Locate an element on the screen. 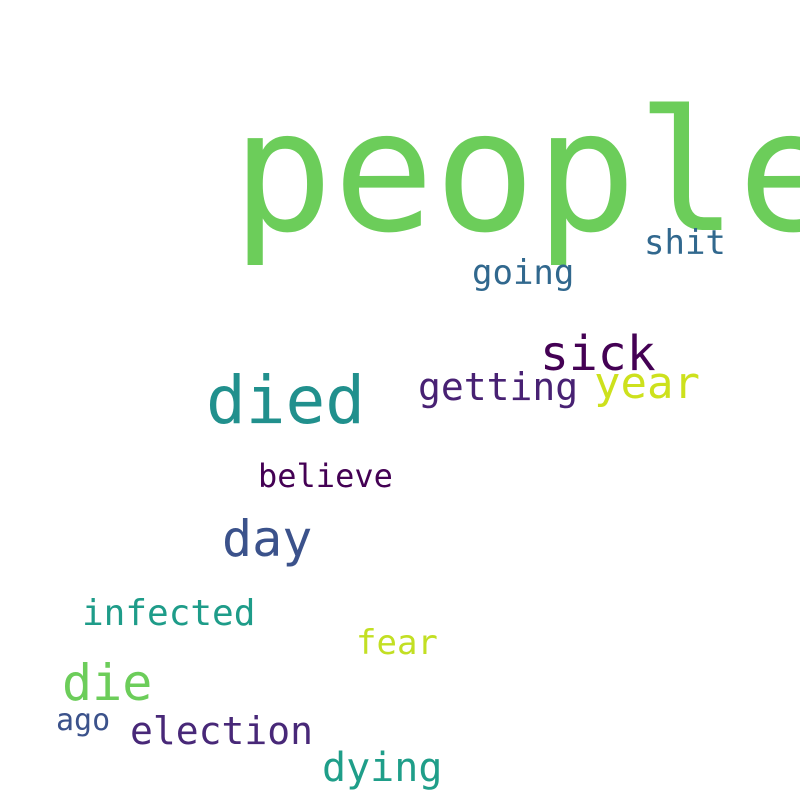  word-ago: ago is located at coordinates (83, 720).